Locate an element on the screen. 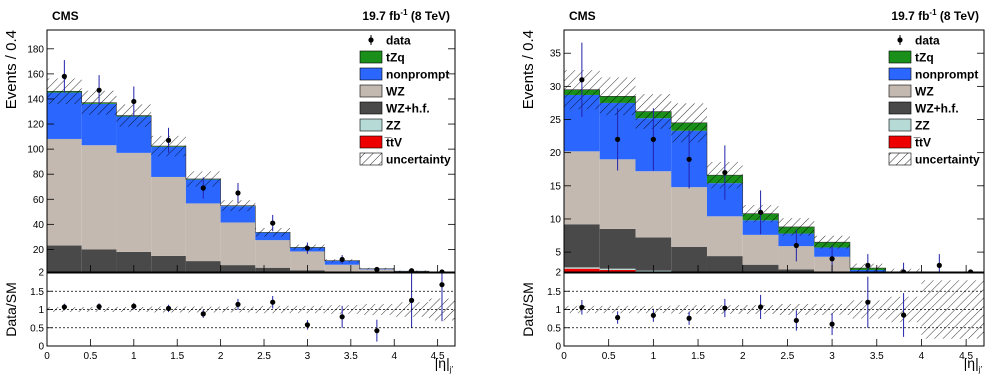  legend-label-2: tZq is located at coordinates (395, 58).